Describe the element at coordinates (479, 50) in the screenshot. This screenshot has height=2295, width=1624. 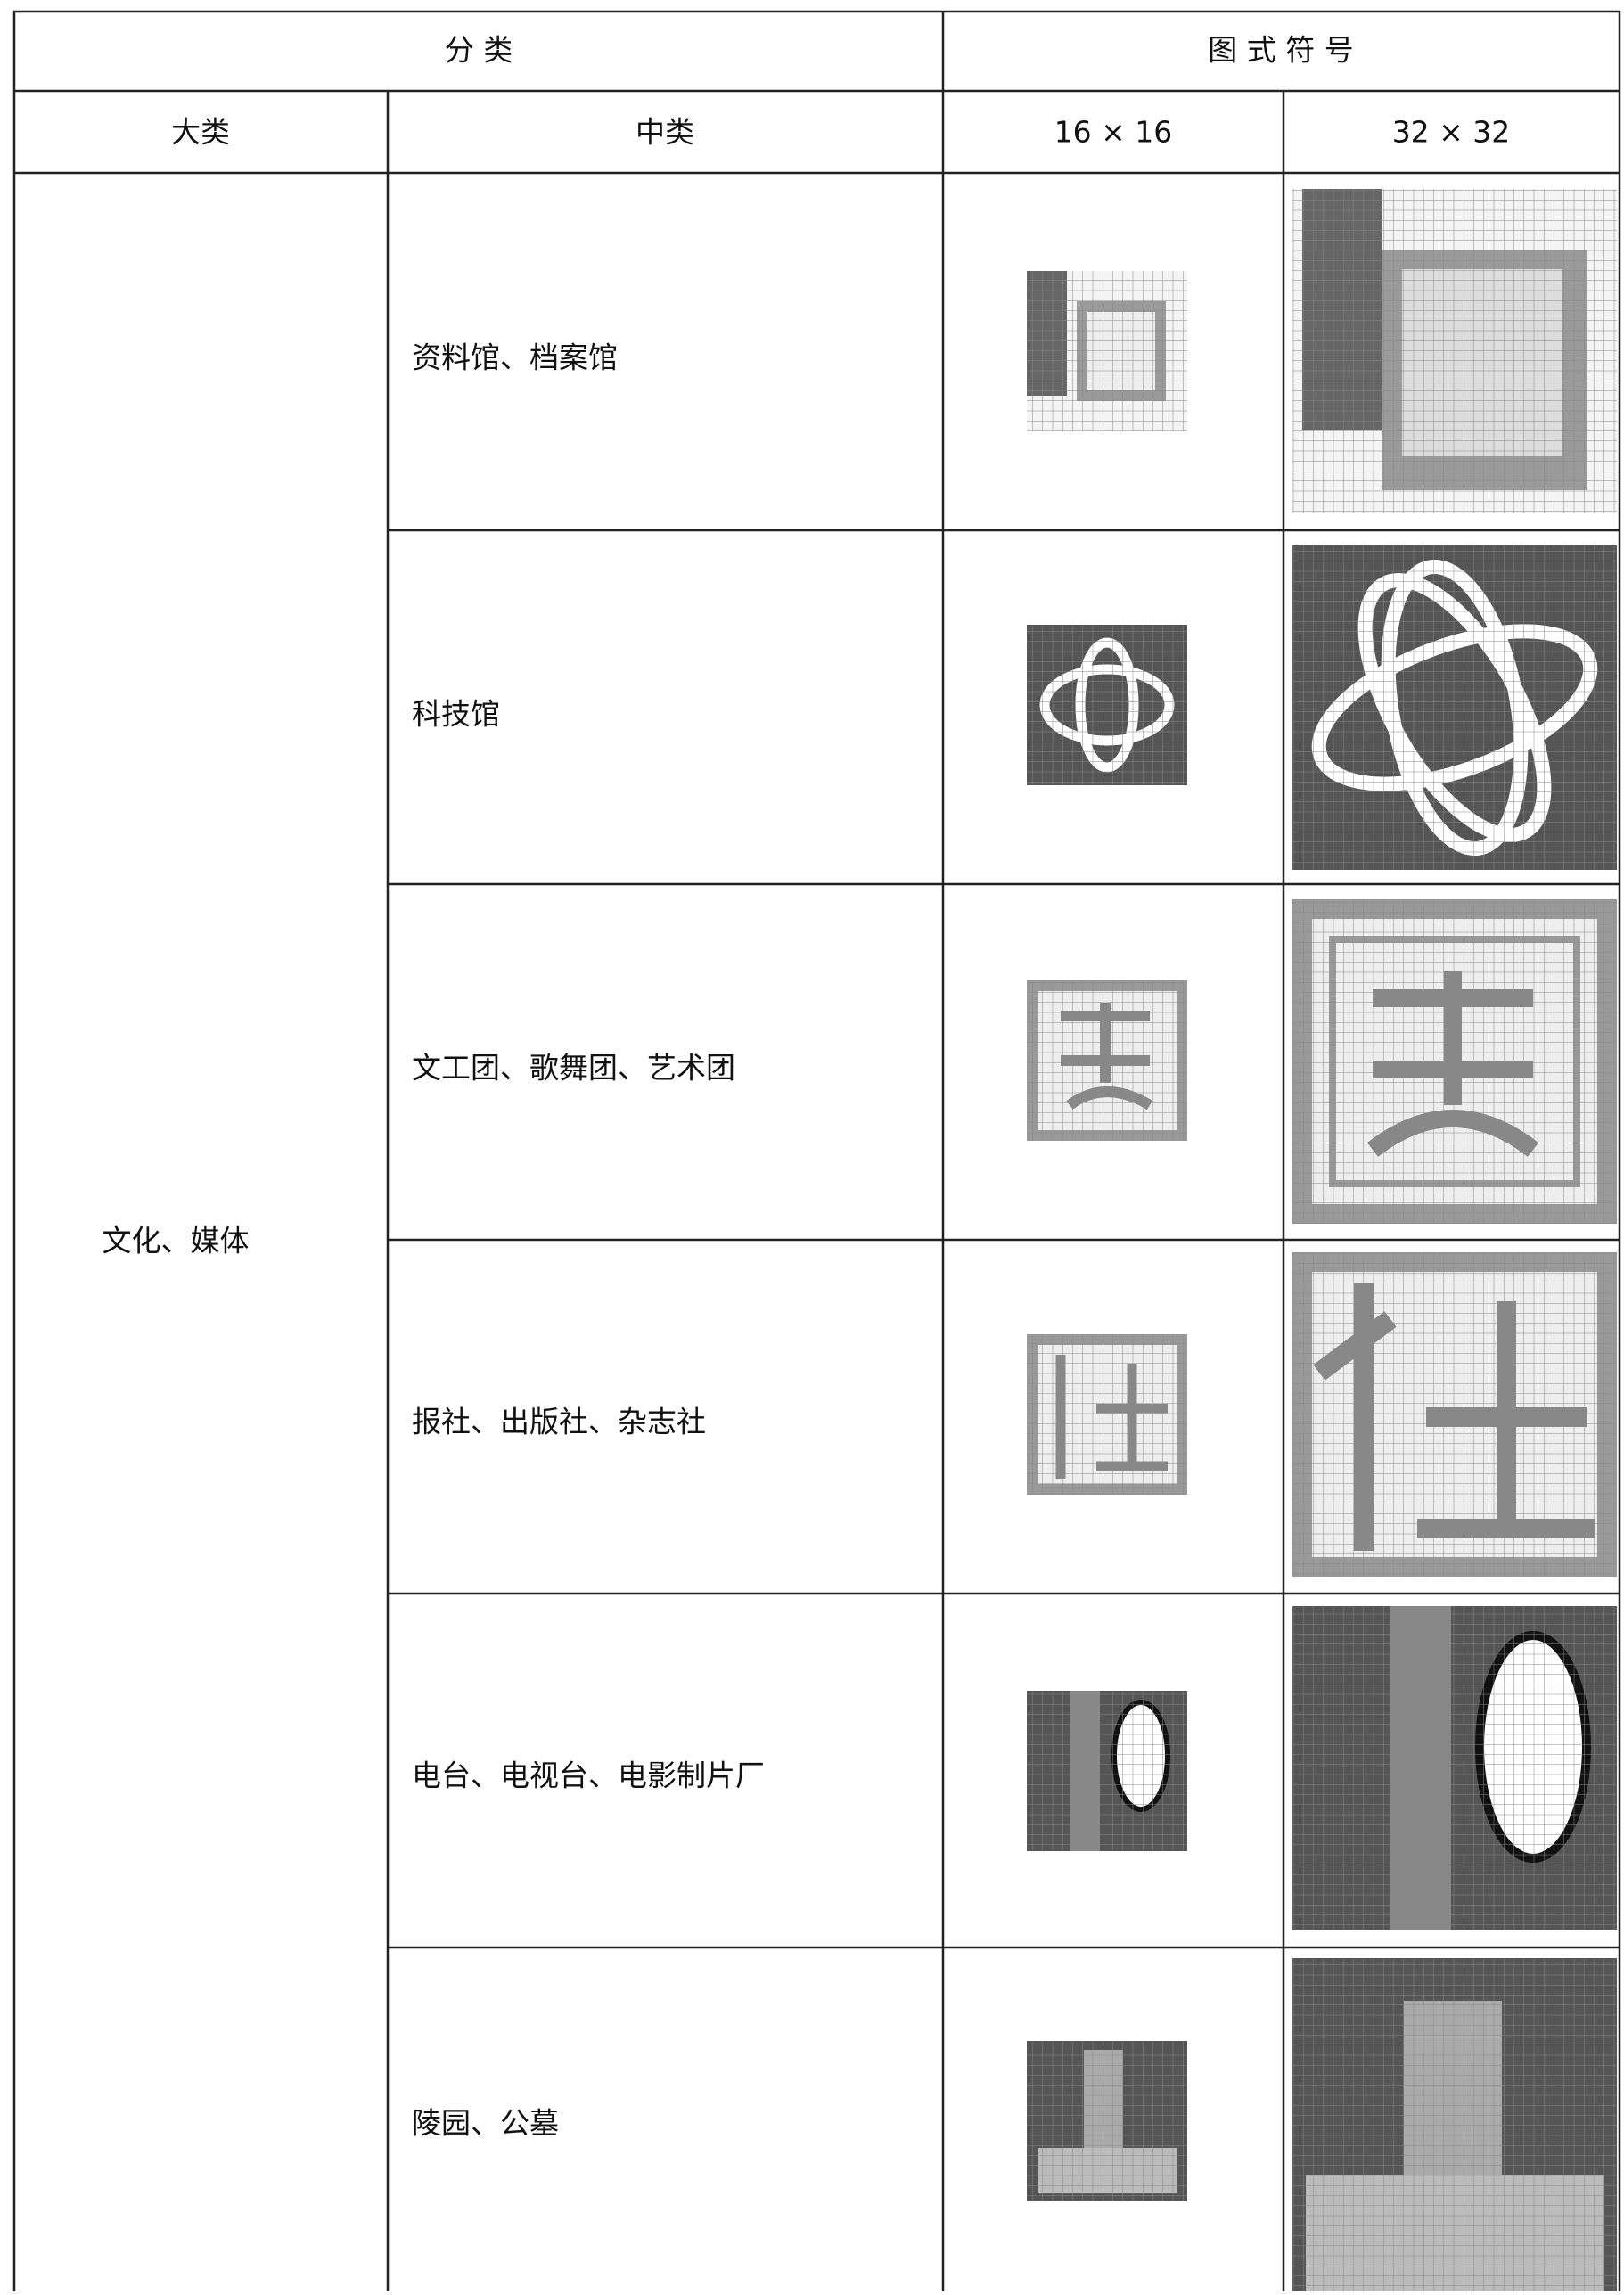
I see `header-classification: 分 类` at that location.